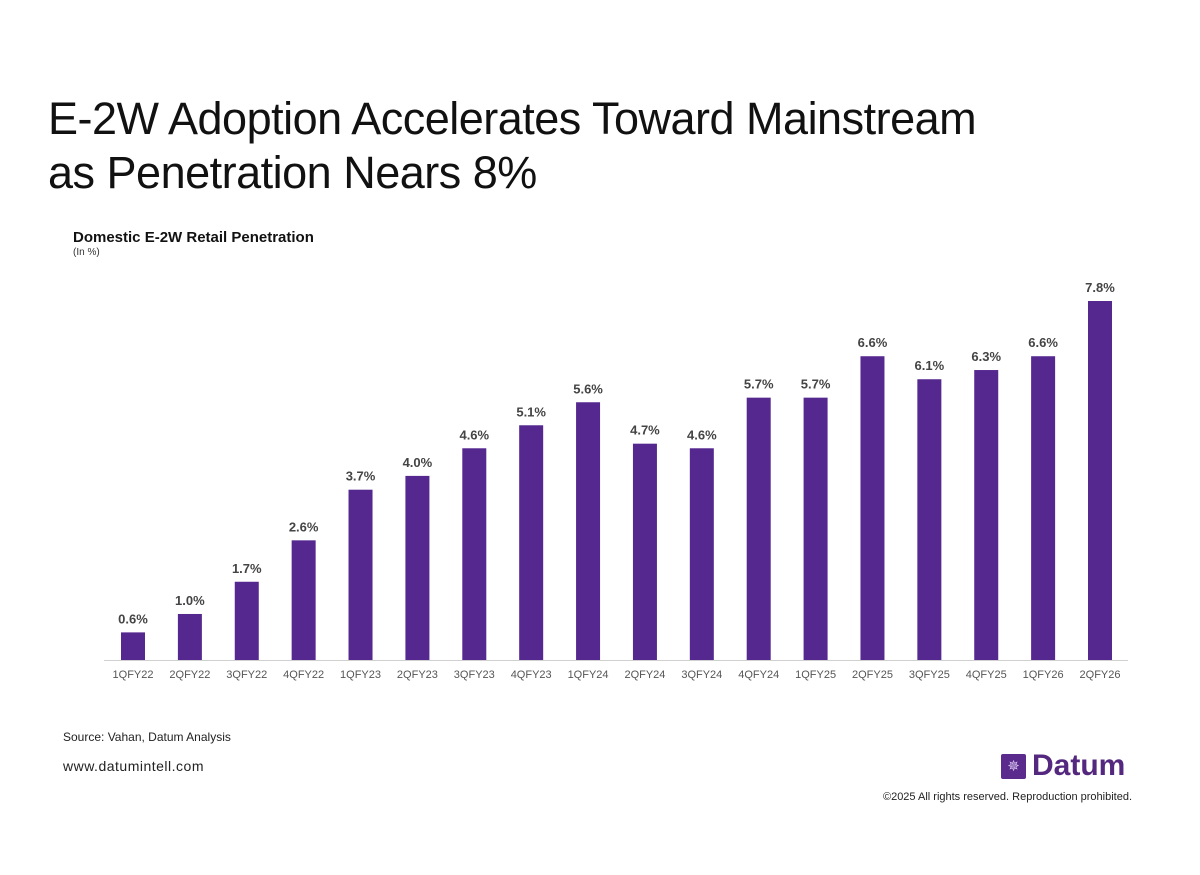 This screenshot has height=875, width=1200. Describe the element at coordinates (531, 411) in the screenshot. I see `data-label: 5.1%` at that location.